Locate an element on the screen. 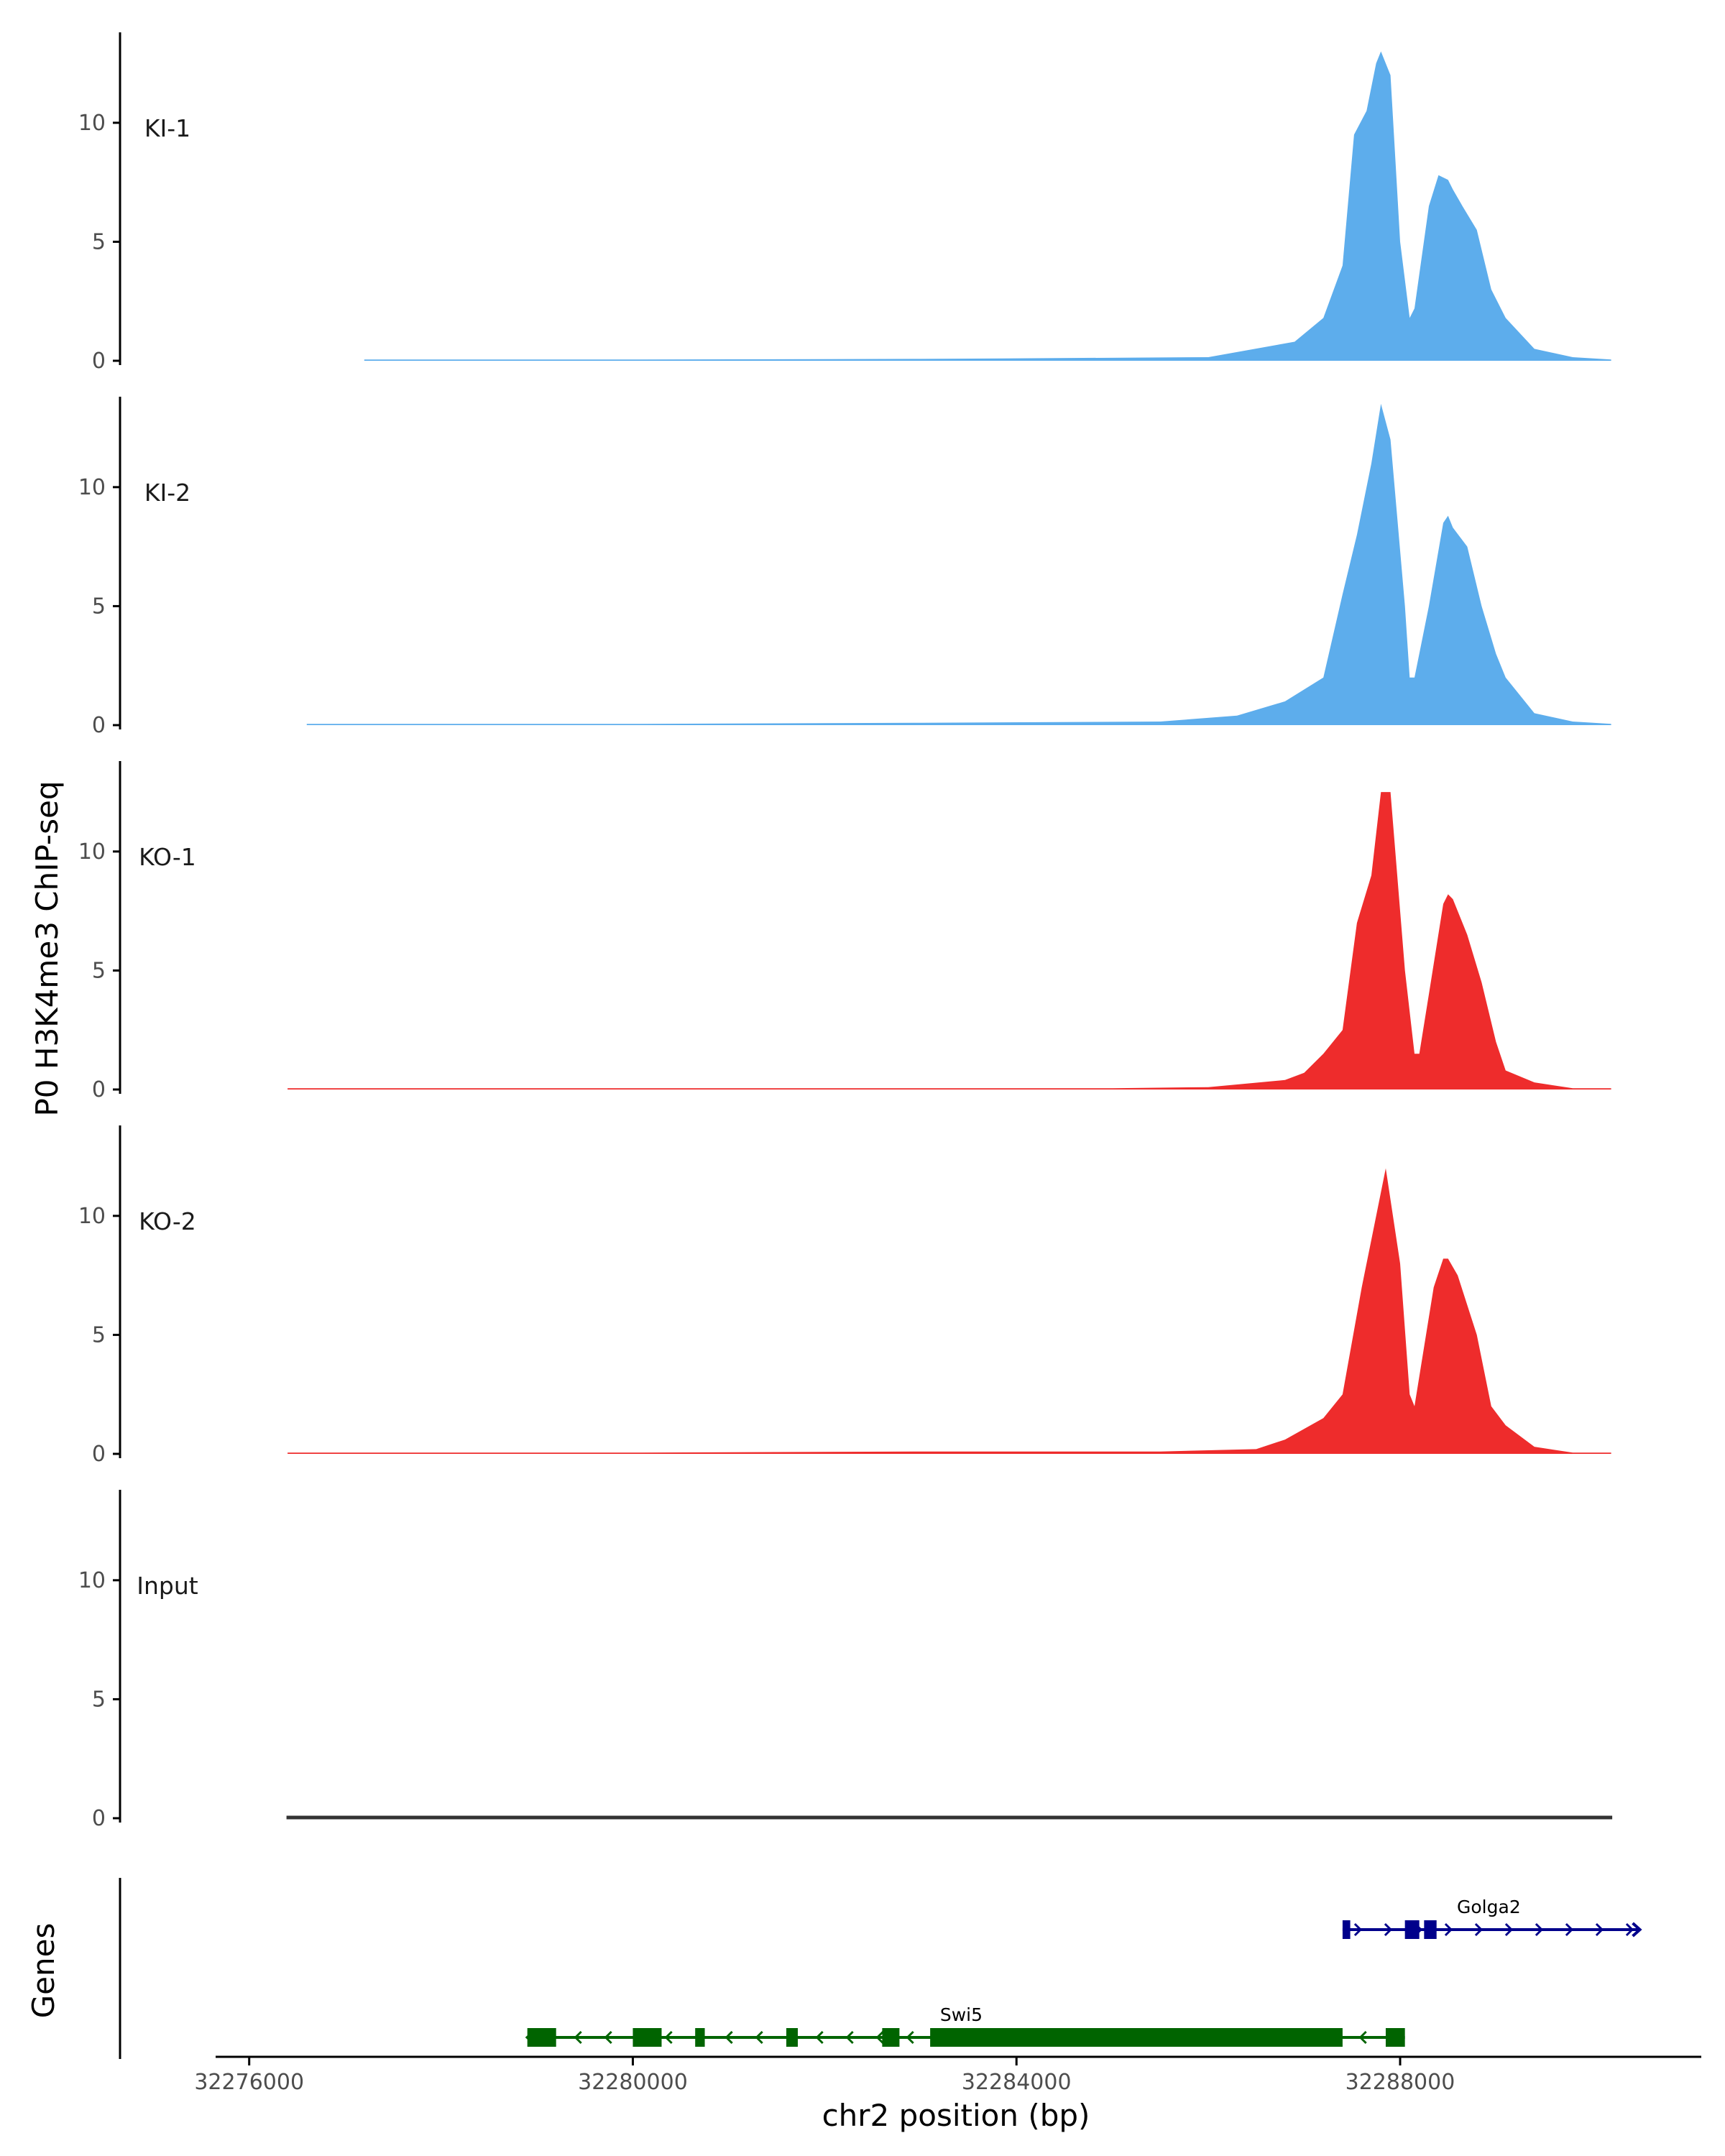 The image size is (1725, 2156). track-ki-2: 0 5 10 KI-2 is located at coordinates (844, 567).